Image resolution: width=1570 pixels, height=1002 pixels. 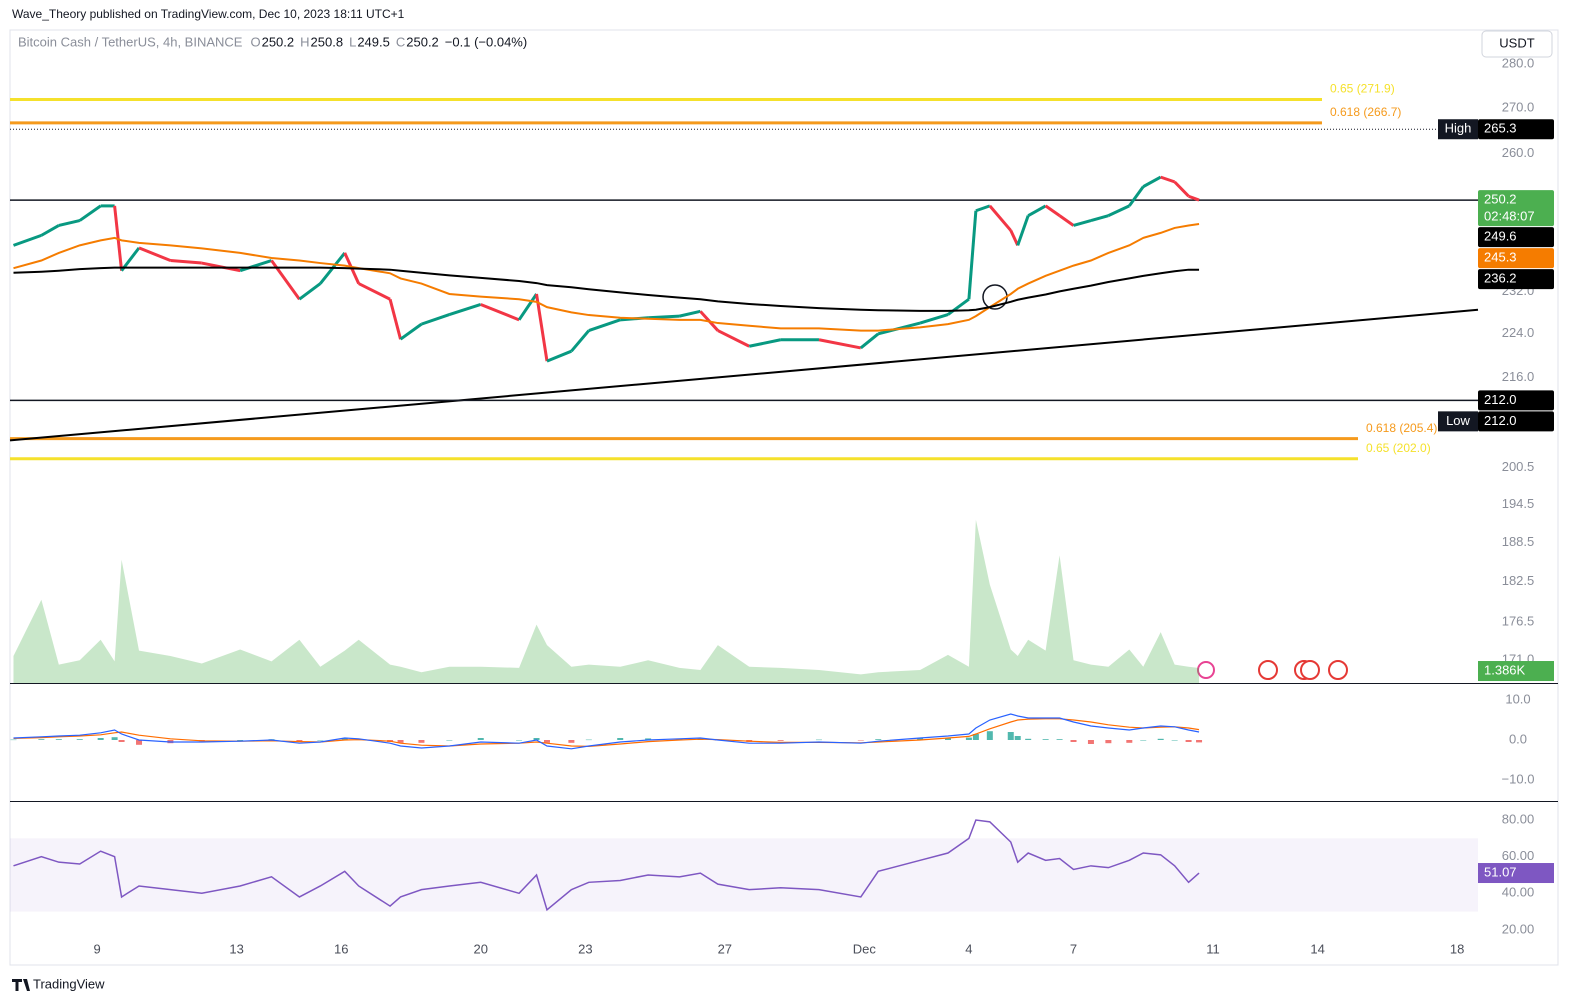 What do you see at coordinates (1518, 892) in the screenshot?
I see `rsi-tick-label: 40.00` at bounding box center [1518, 892].